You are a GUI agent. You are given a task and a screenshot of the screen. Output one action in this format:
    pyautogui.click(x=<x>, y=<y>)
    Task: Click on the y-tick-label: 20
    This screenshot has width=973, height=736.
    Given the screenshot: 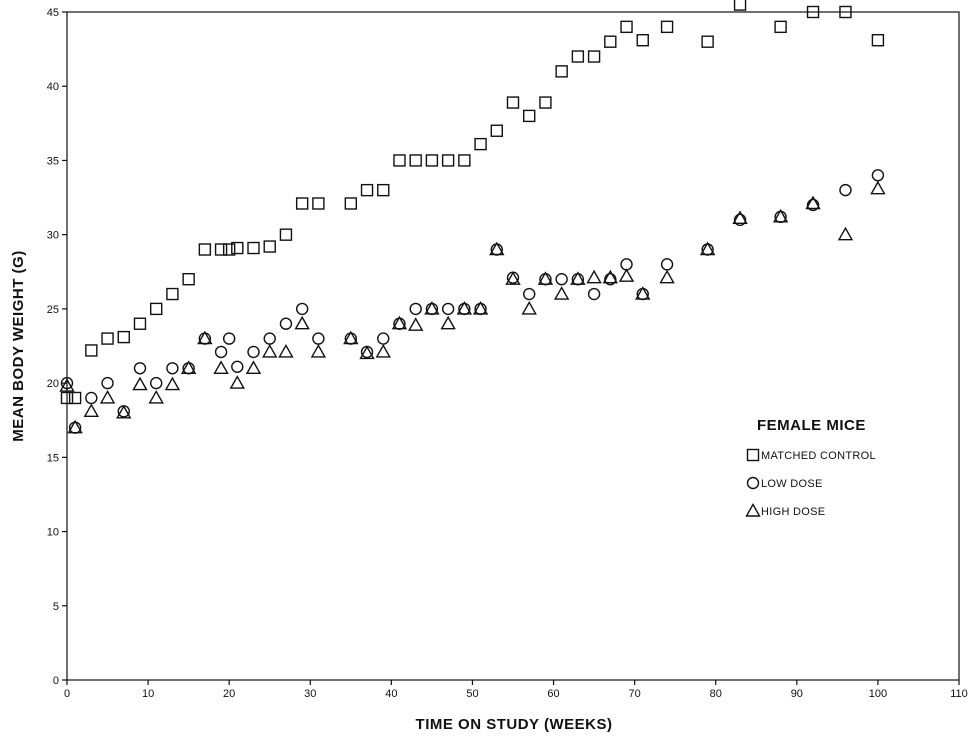 What is the action you would take?
    pyautogui.click(x=53, y=384)
    